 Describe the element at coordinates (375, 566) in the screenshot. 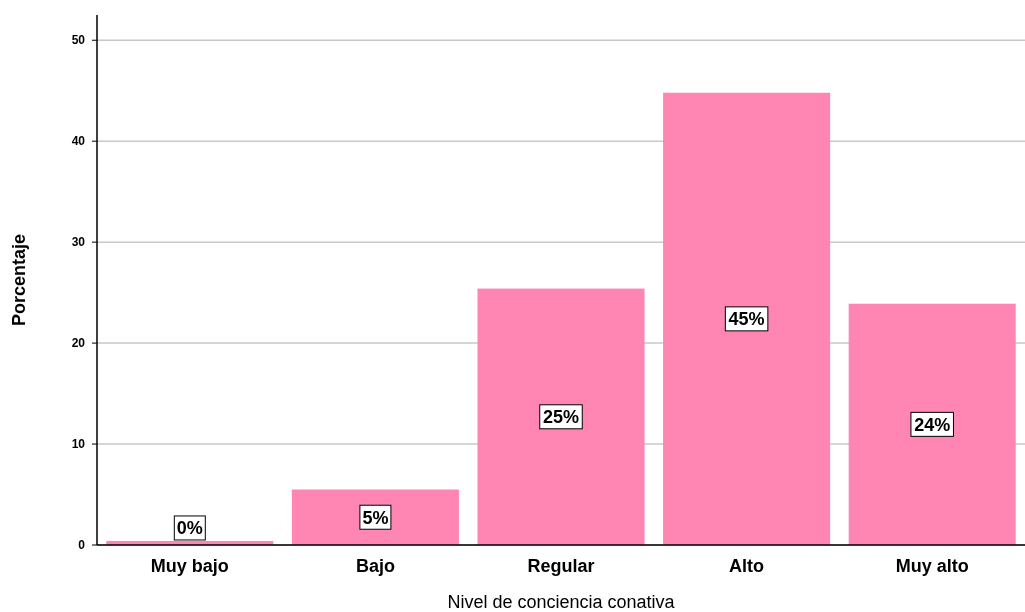

I see `x-tick-label: Bajo` at that location.